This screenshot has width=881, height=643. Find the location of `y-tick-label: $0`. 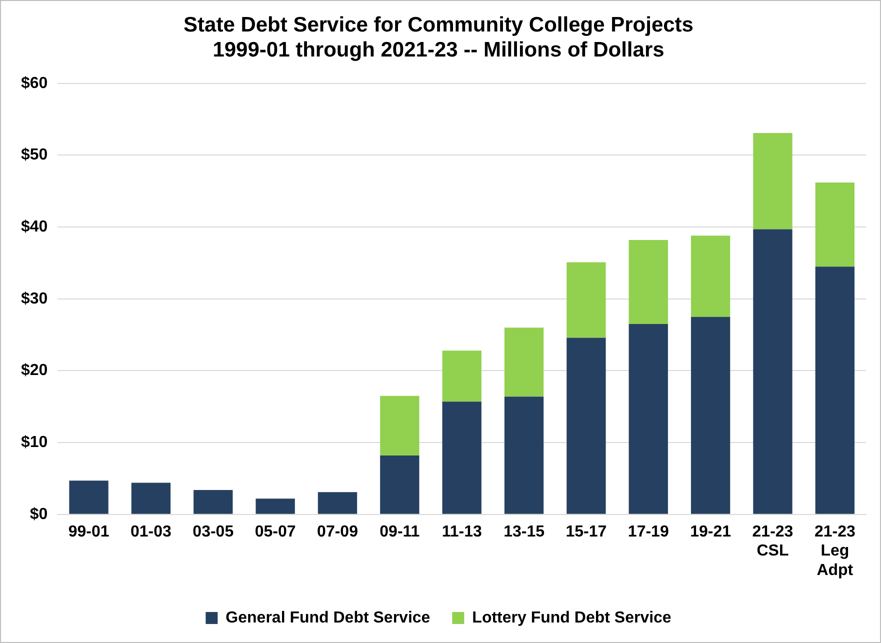

y-tick-label: $0 is located at coordinates (39, 514).